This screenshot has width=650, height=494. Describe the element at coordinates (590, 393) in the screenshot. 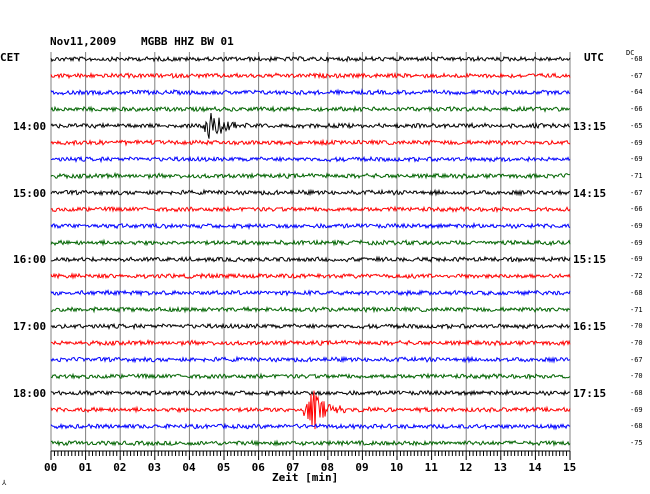

I see `right-time-label: 17:15` at that location.